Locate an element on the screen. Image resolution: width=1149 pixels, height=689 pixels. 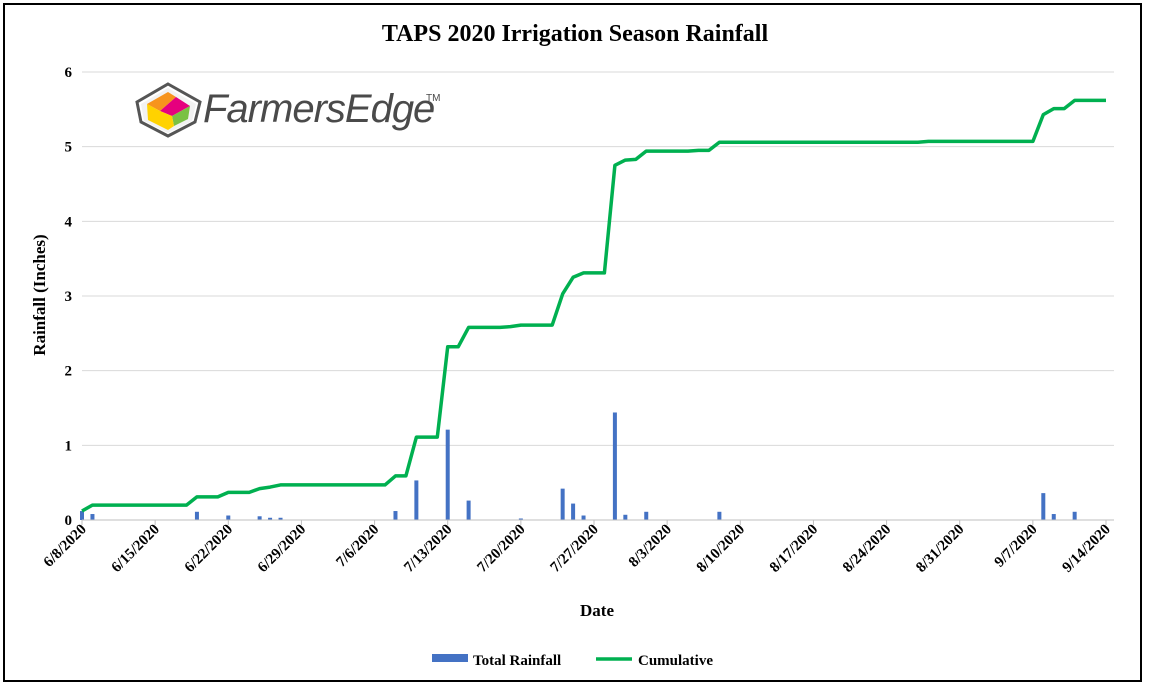
x-tick-label: 7/6/2020 is located at coordinates (357, 546).